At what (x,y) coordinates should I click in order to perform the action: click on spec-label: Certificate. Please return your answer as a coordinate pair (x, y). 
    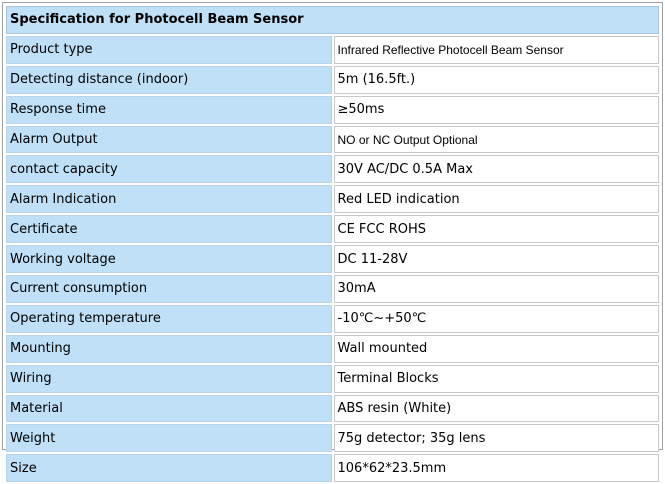
    Looking at the image, I should click on (169, 229).